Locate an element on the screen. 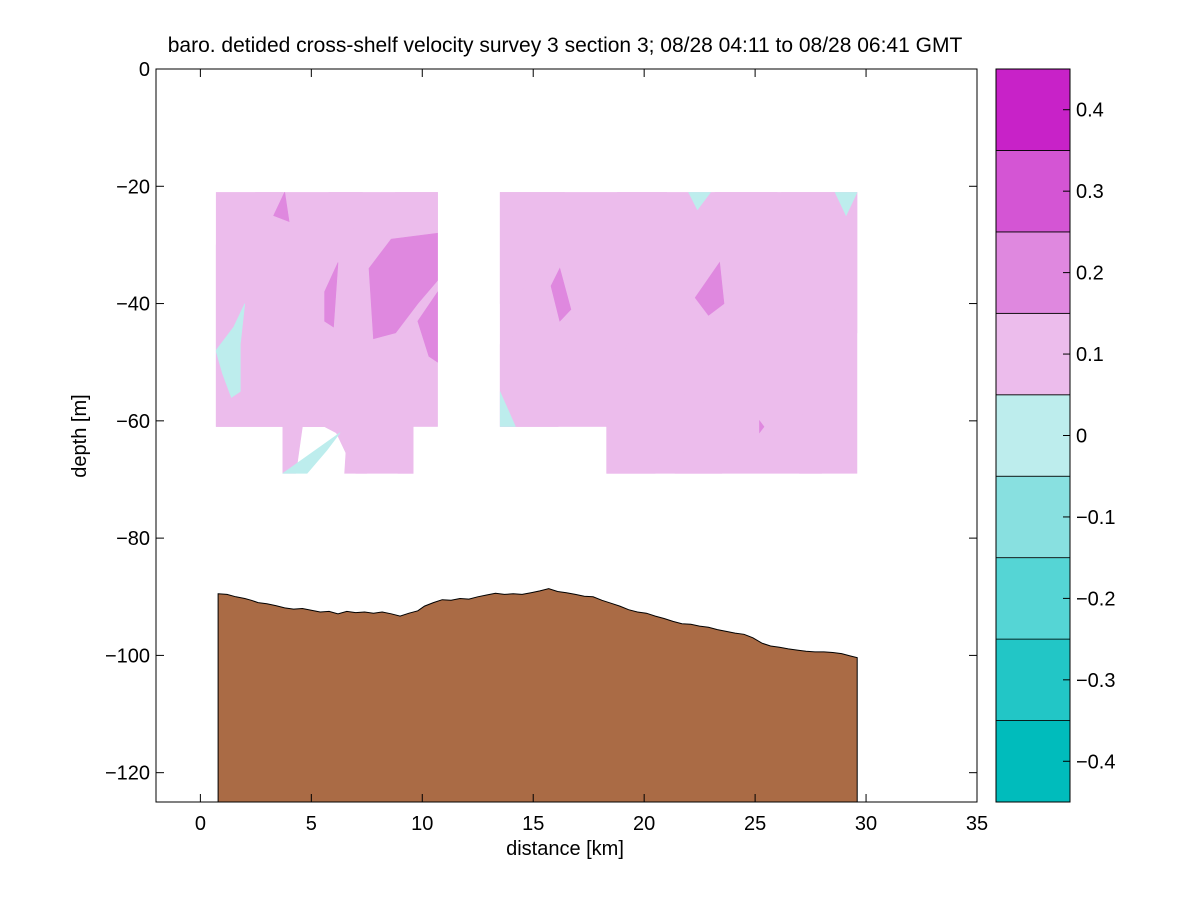 This screenshot has height=901, width=1201. colorbar-tick-label: 0 is located at coordinates (1081, 437).